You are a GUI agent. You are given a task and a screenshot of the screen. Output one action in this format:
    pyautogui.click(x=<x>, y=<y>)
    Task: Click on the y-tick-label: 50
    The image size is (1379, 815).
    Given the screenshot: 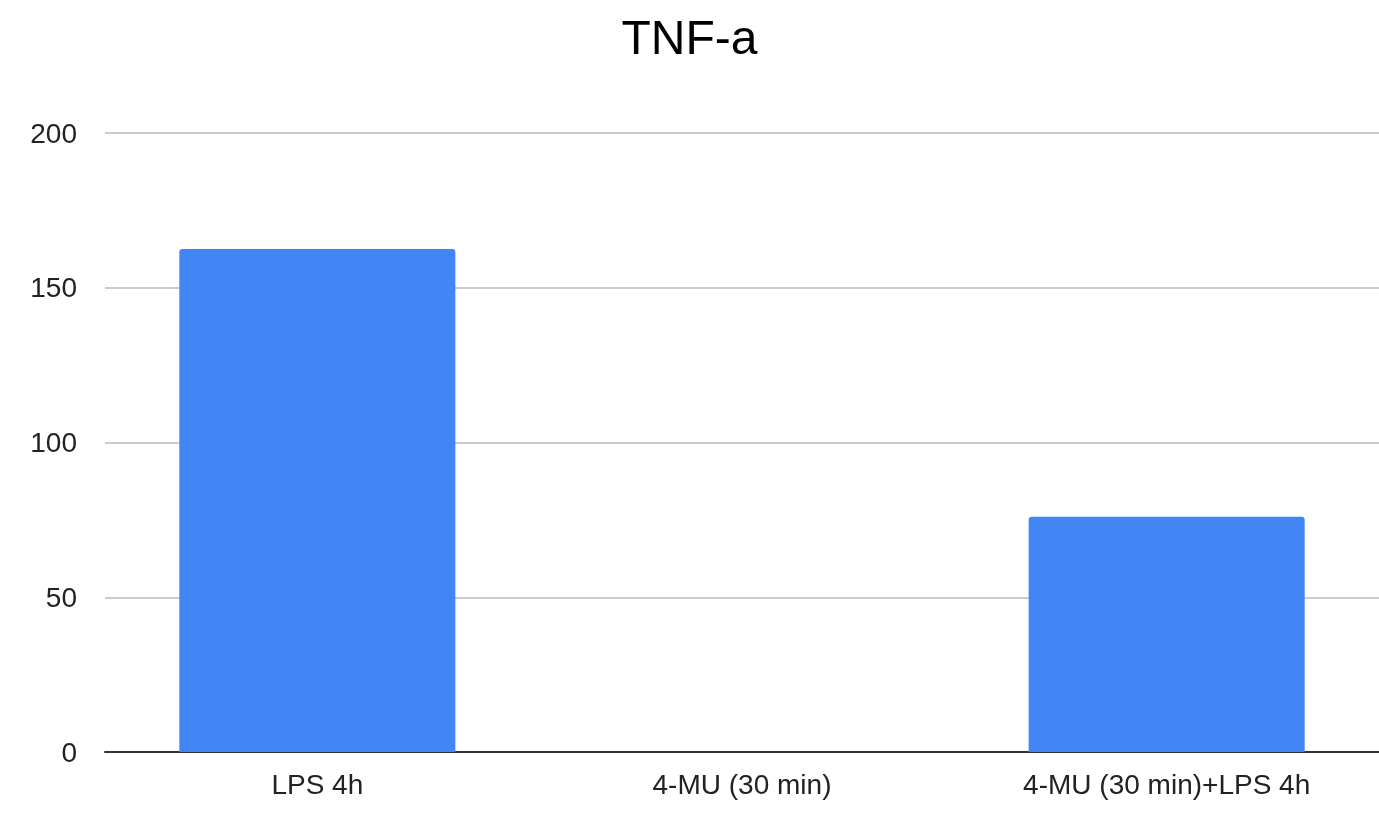 What is the action you would take?
    pyautogui.click(x=61, y=597)
    